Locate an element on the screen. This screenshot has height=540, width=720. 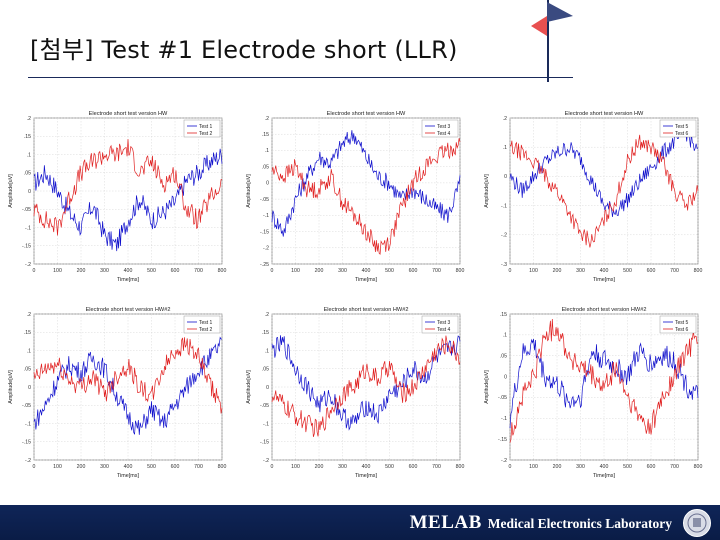
flag-pole is located at coordinates (548, 41).